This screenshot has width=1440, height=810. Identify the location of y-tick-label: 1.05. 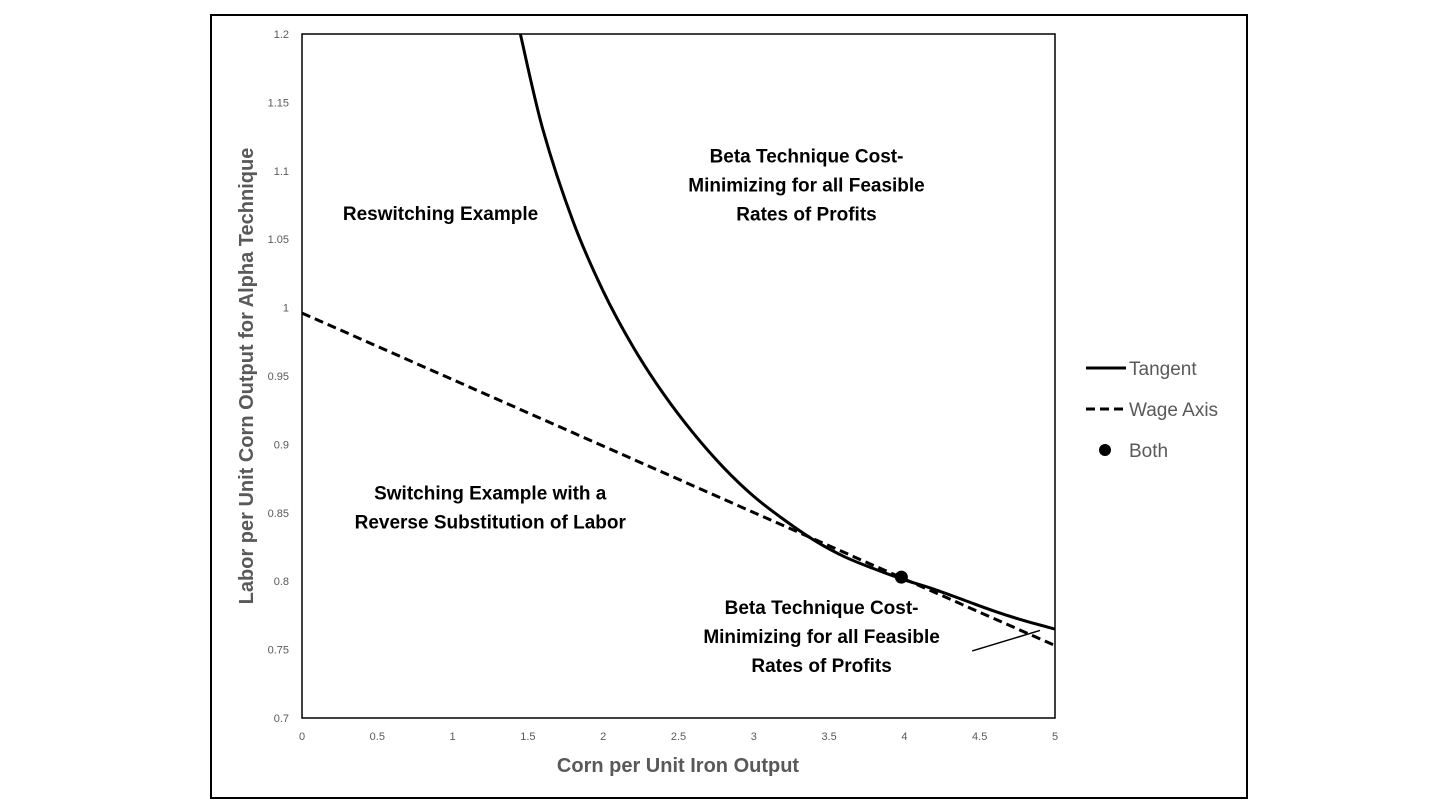
(278, 240).